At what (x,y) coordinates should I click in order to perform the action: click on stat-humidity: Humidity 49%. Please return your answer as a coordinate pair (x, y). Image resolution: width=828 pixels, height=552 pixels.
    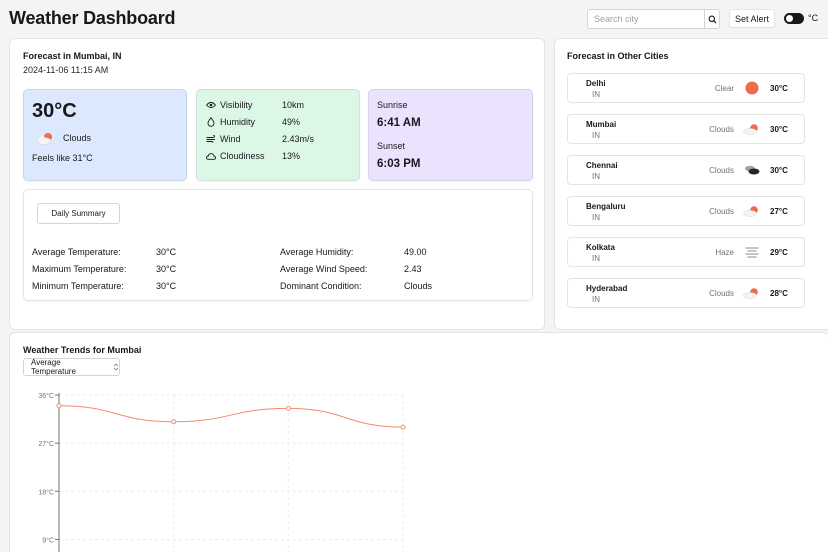
    Looking at the image, I should click on (253, 122).